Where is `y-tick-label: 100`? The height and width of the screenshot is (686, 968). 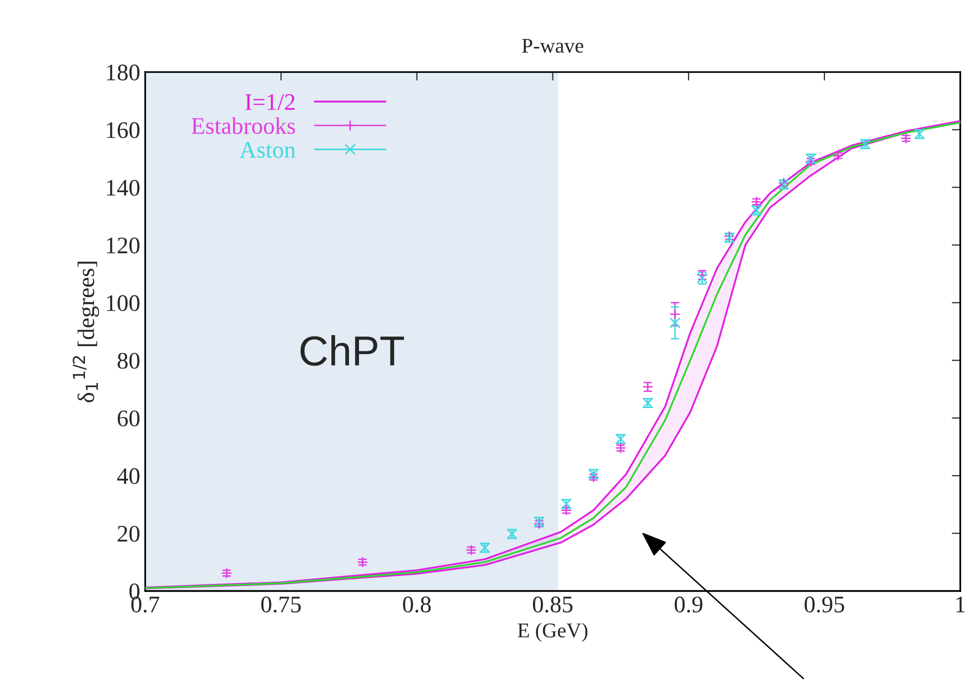 y-tick-label: 100 is located at coordinates (123, 303).